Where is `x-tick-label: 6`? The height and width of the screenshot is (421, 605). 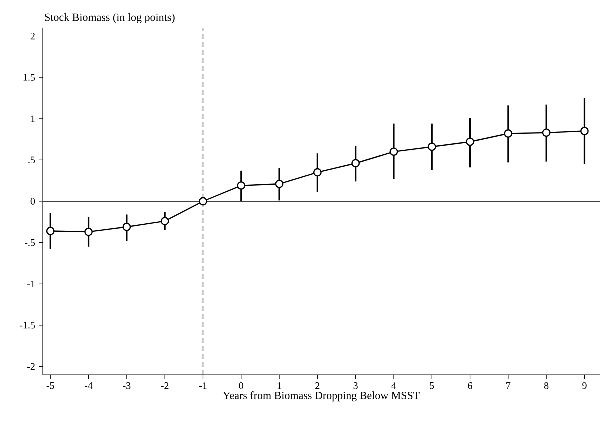 x-tick-label: 6 is located at coordinates (470, 386).